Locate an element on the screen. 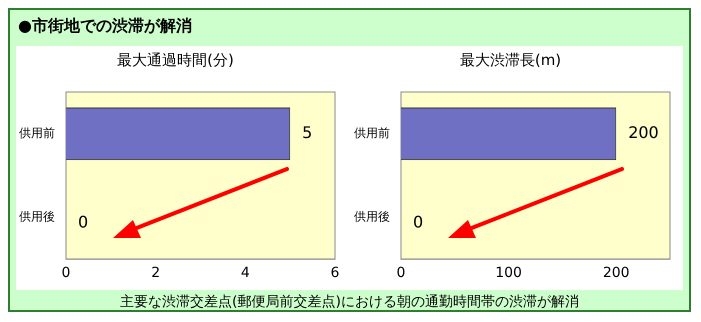 The height and width of the screenshot is (322, 701). x-tick-label: 6 is located at coordinates (335, 273).